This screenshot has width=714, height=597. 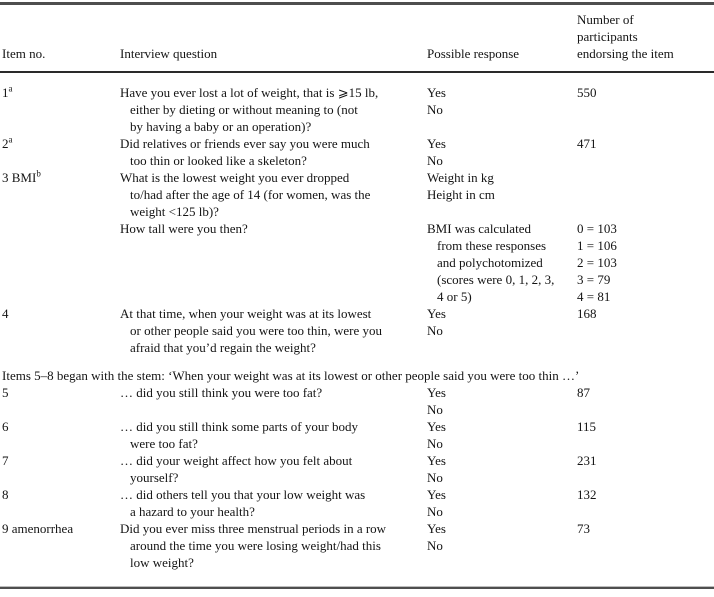 What do you see at coordinates (10, 139) in the screenshot?
I see `item-footnote-marker: a` at bounding box center [10, 139].